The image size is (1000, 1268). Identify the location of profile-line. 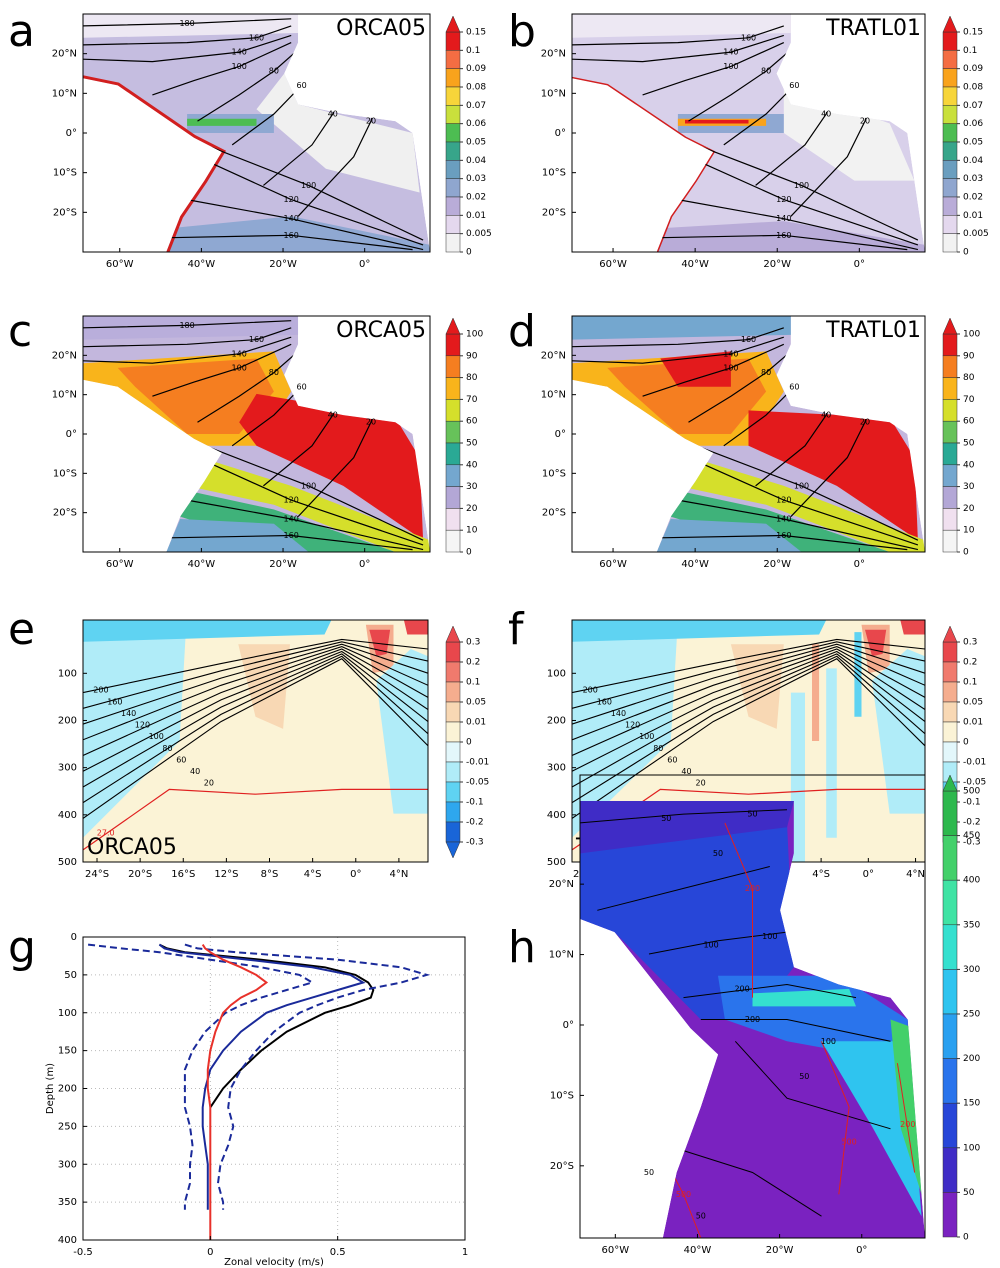
(262, 1076).